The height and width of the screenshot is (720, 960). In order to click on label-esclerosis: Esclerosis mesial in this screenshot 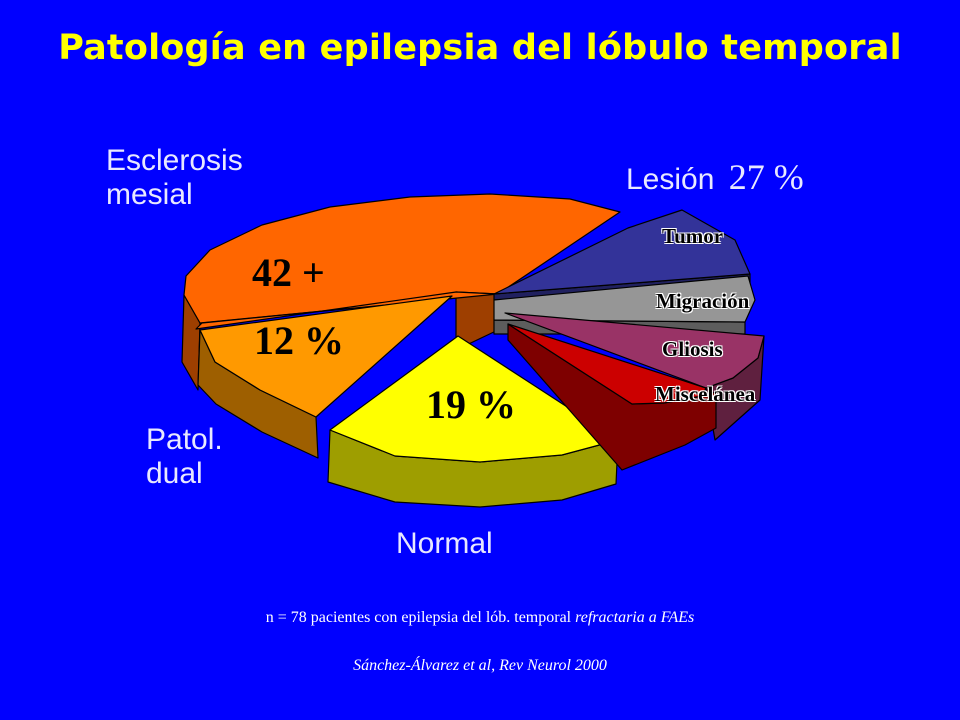, I will do `click(174, 178)`.